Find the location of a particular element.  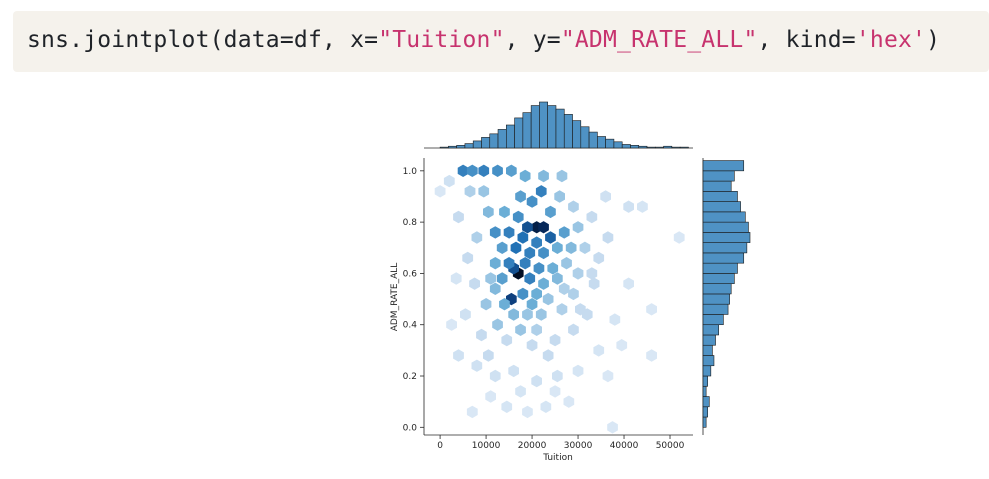

code-separator-y: , y= is located at coordinates (532, 40).